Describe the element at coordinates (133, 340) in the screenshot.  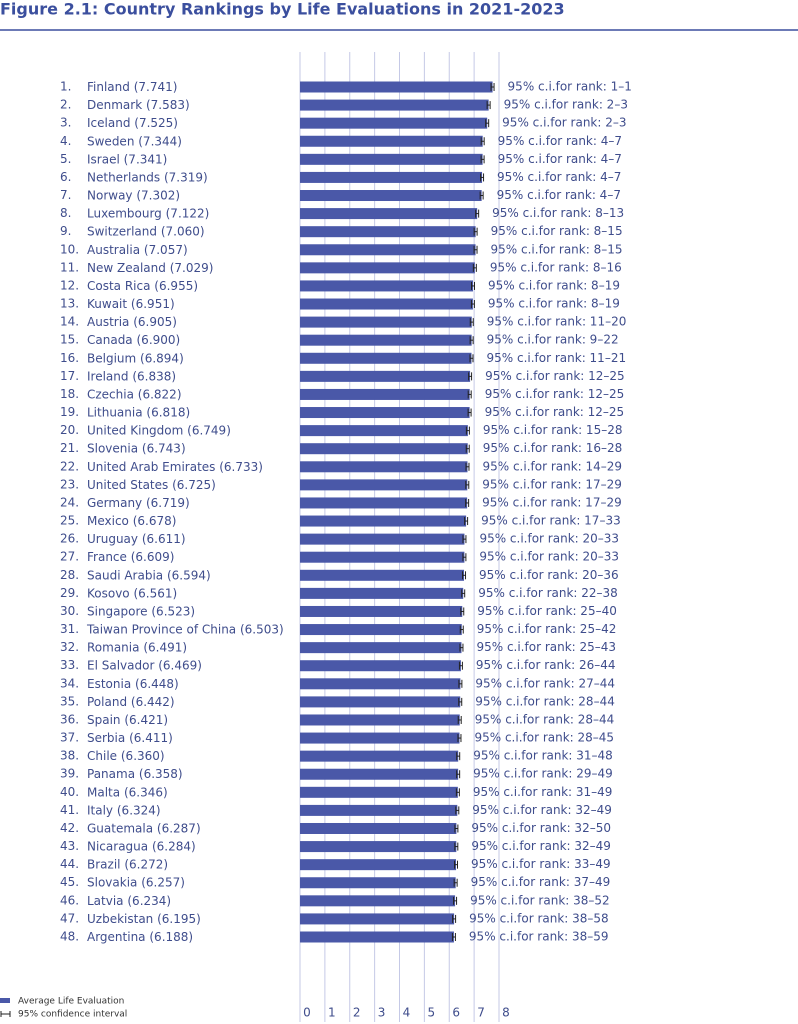
I see `category-label: Canada (6.900)` at that location.